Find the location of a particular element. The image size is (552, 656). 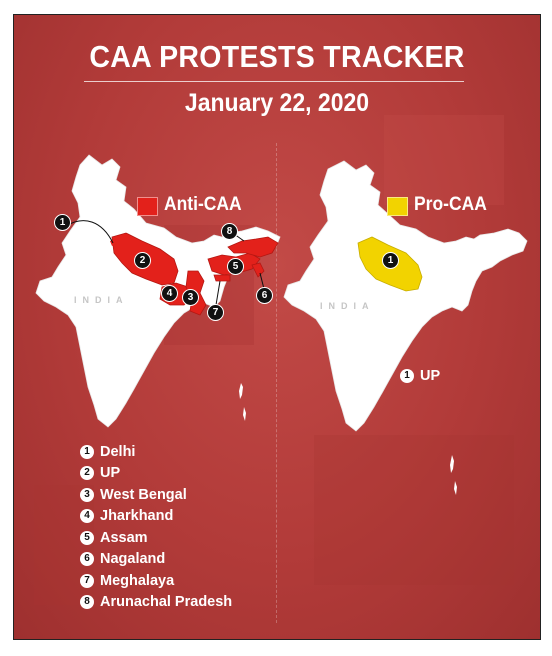

key-label: UP is located at coordinates (110, 473).